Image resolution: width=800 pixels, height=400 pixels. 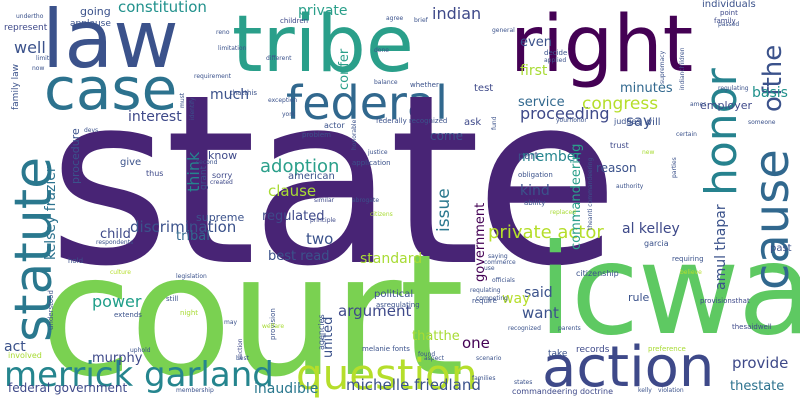 What do you see at coordinates (556, 53) in the screenshot?
I see `word-decide: decide` at bounding box center [556, 53].